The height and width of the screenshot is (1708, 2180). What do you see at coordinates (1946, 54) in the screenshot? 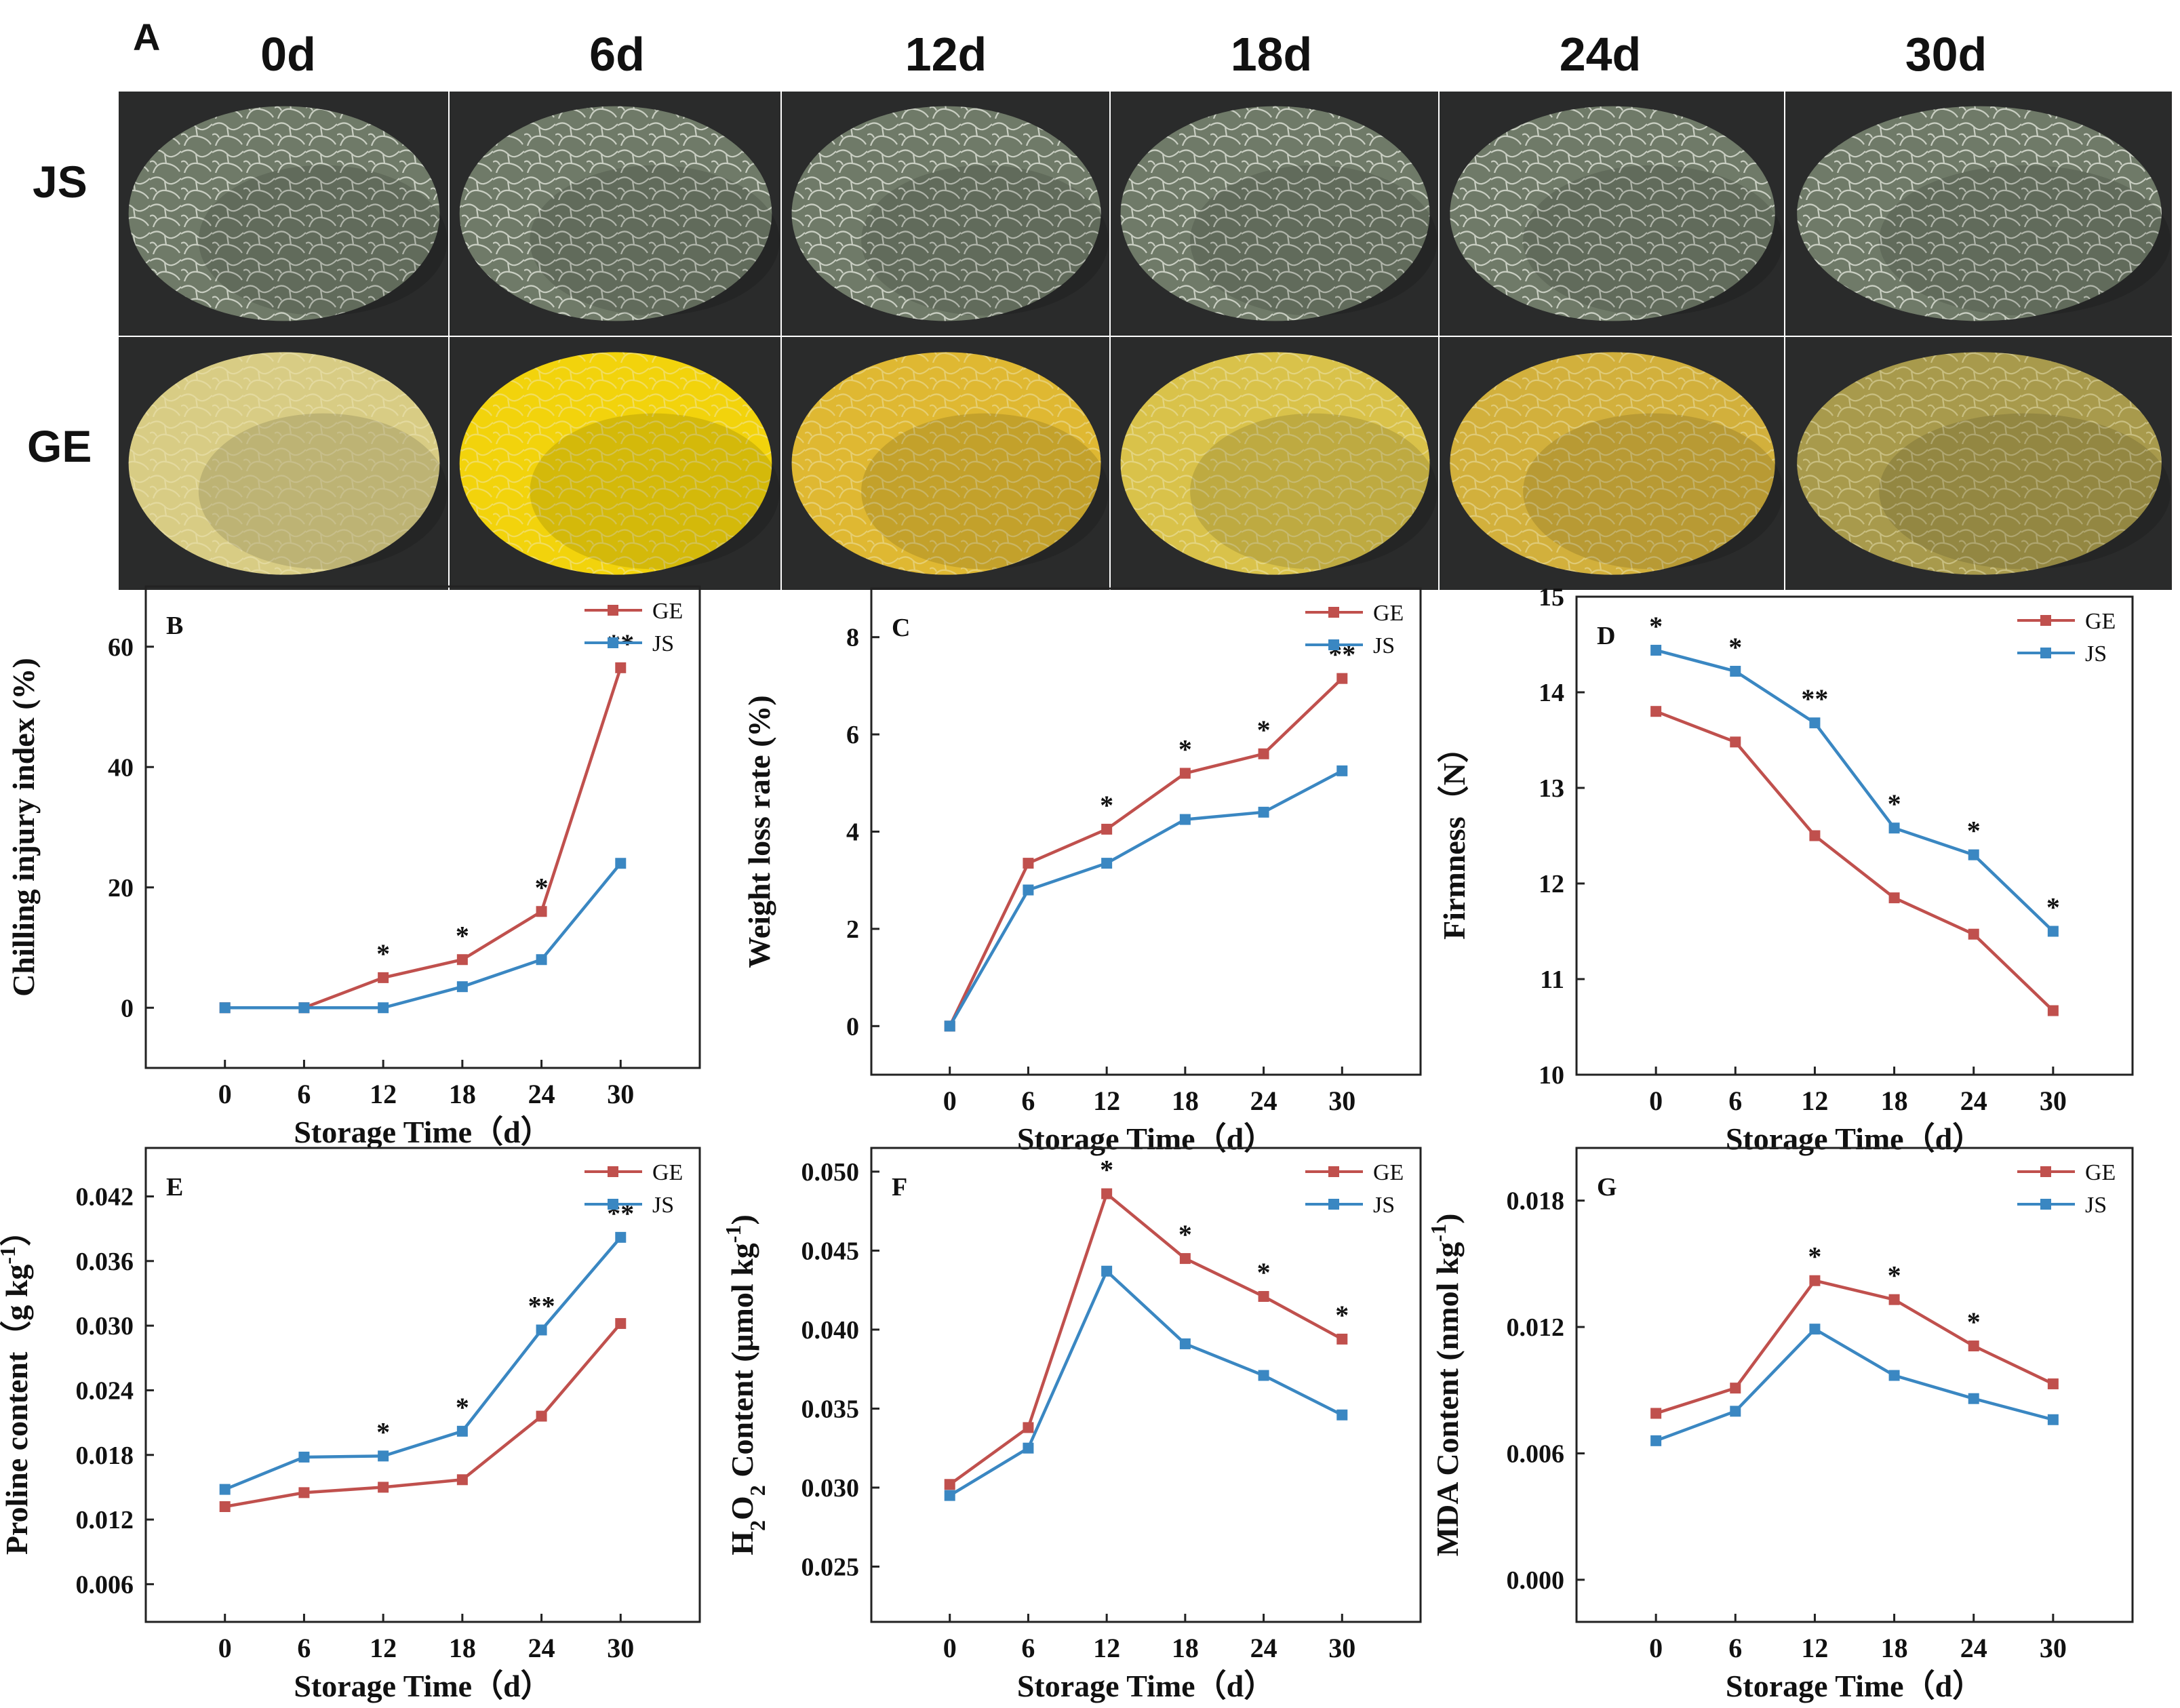
I see `day-label-30d: 30d` at bounding box center [1946, 54].